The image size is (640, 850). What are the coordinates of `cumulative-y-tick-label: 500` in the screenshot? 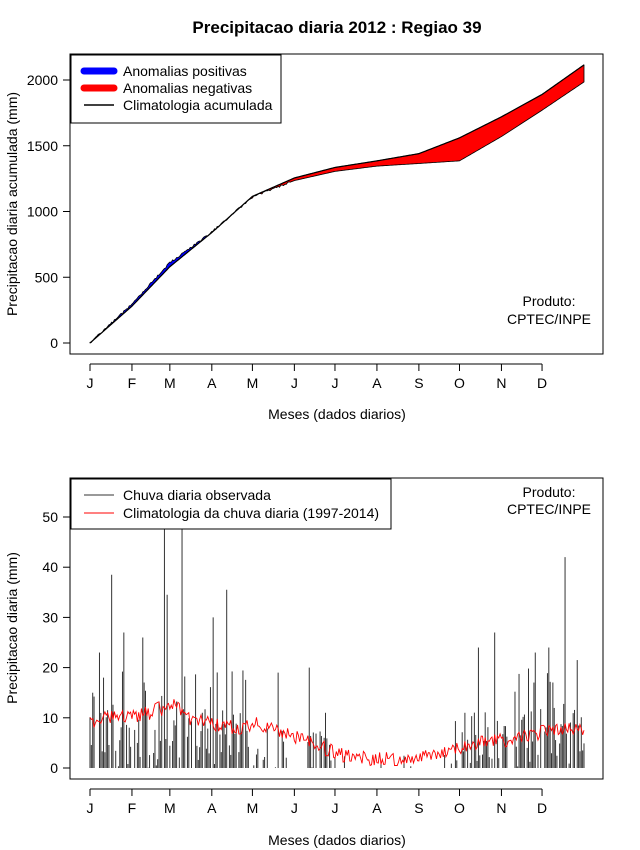 It's located at (47, 277).